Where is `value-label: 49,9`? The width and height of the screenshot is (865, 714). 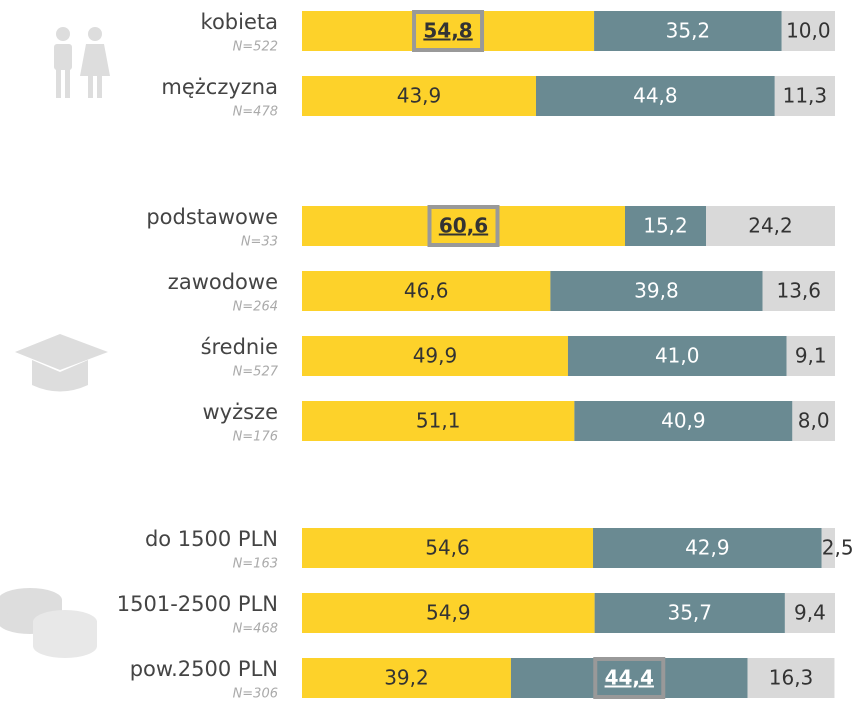 value-label: 49,9 is located at coordinates (435, 356).